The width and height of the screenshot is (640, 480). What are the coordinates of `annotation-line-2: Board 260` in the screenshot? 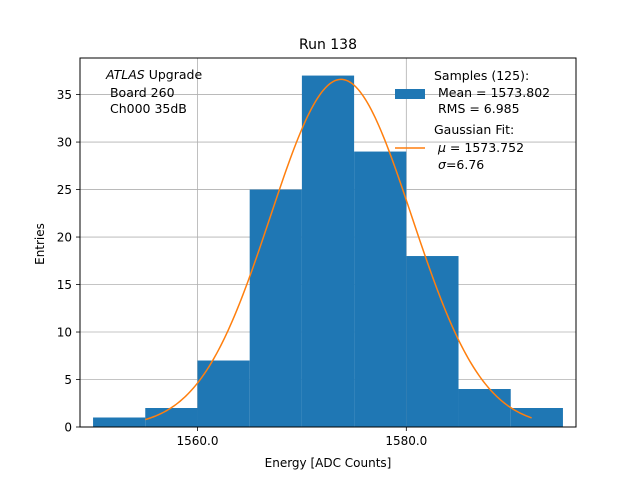 It's located at (140, 92).